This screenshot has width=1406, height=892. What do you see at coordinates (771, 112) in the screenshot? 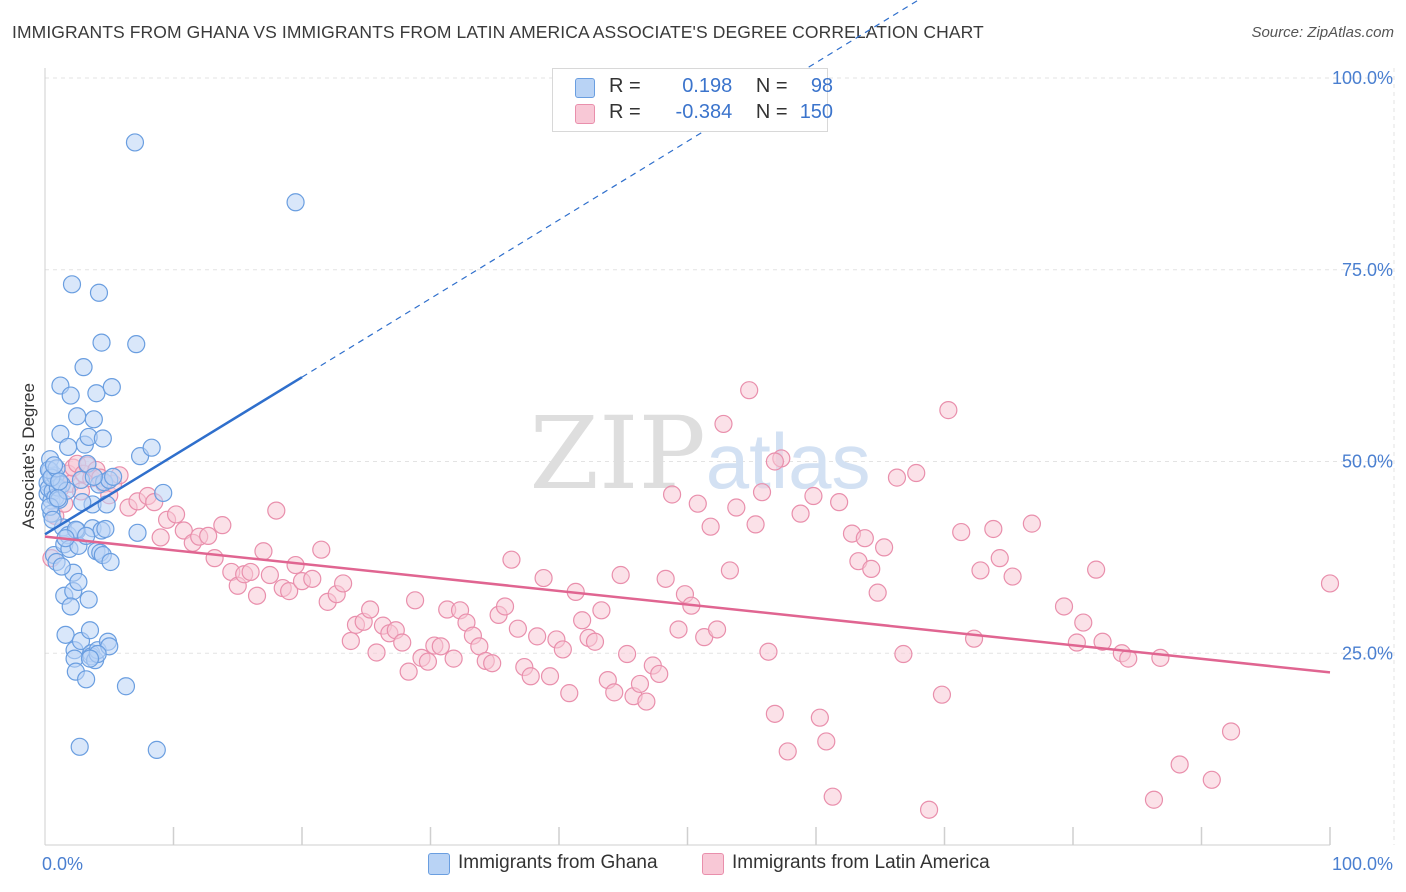
I see `legend-n-label: N =` at bounding box center [771, 112].